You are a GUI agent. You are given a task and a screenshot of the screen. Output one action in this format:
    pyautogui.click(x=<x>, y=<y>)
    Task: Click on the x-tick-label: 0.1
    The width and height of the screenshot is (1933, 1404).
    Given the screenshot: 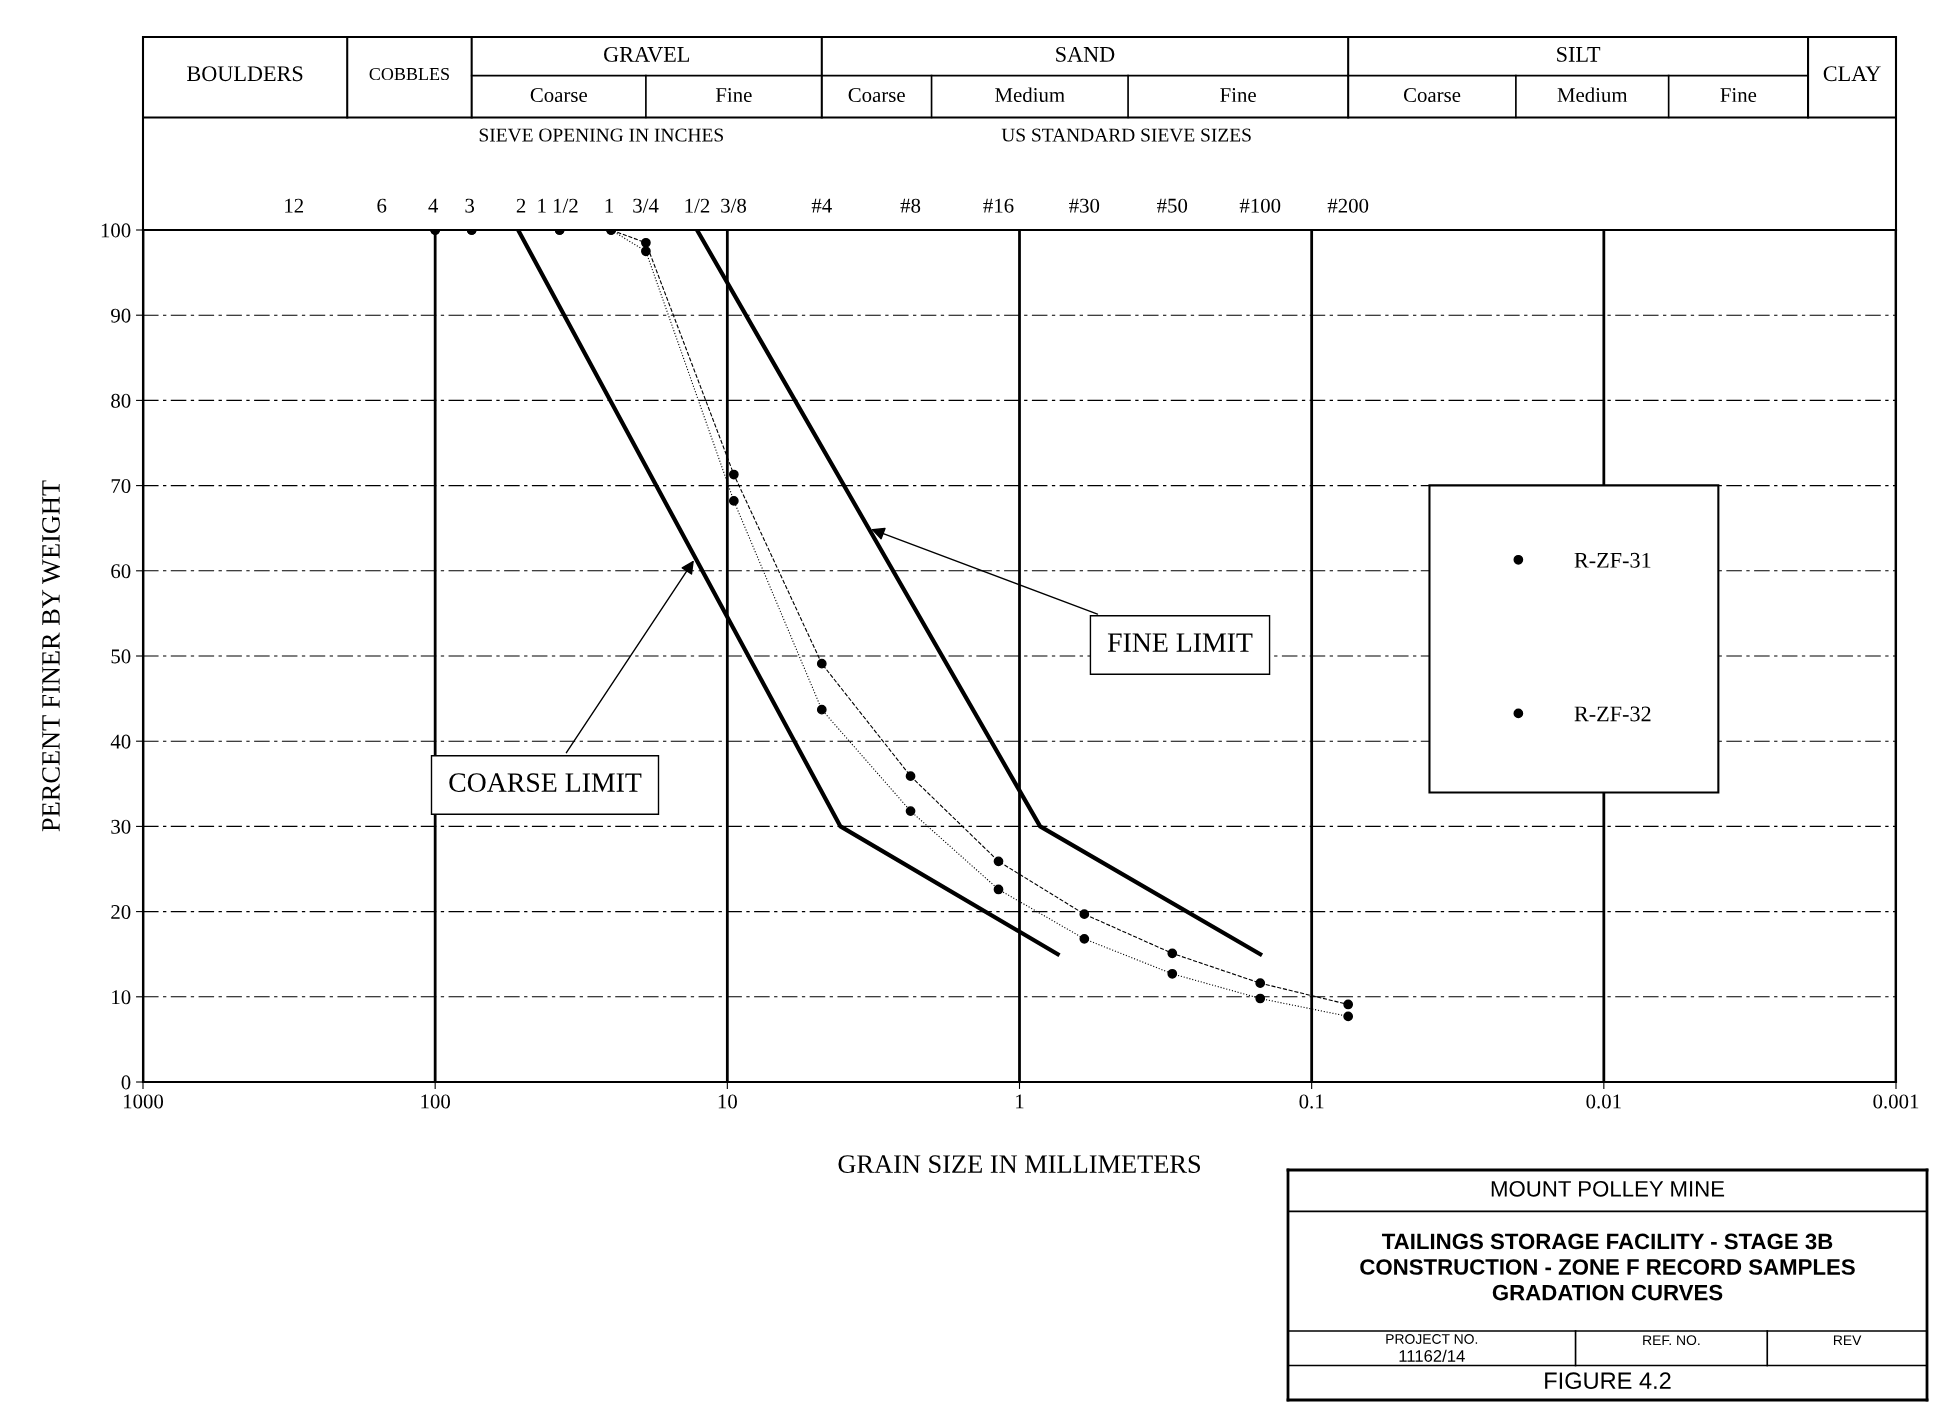 What is the action you would take?
    pyautogui.click(x=1311, y=1101)
    